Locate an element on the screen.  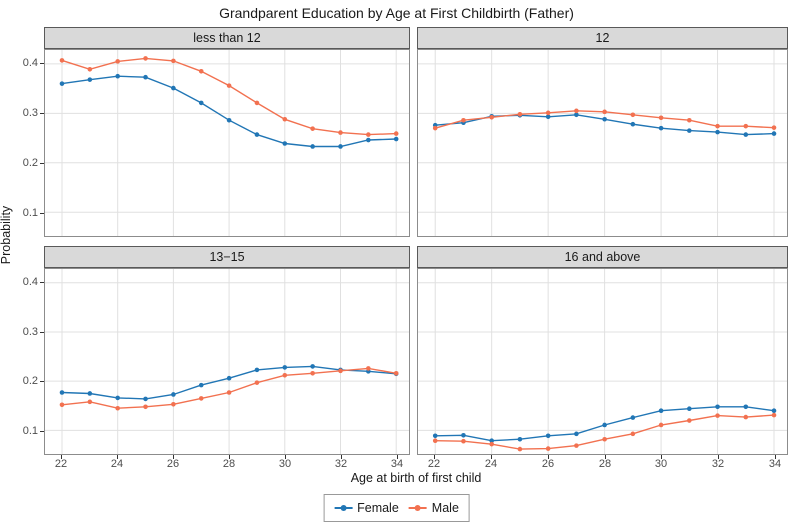
y-tick-label: 0.2 is located at coordinates (30, 163).